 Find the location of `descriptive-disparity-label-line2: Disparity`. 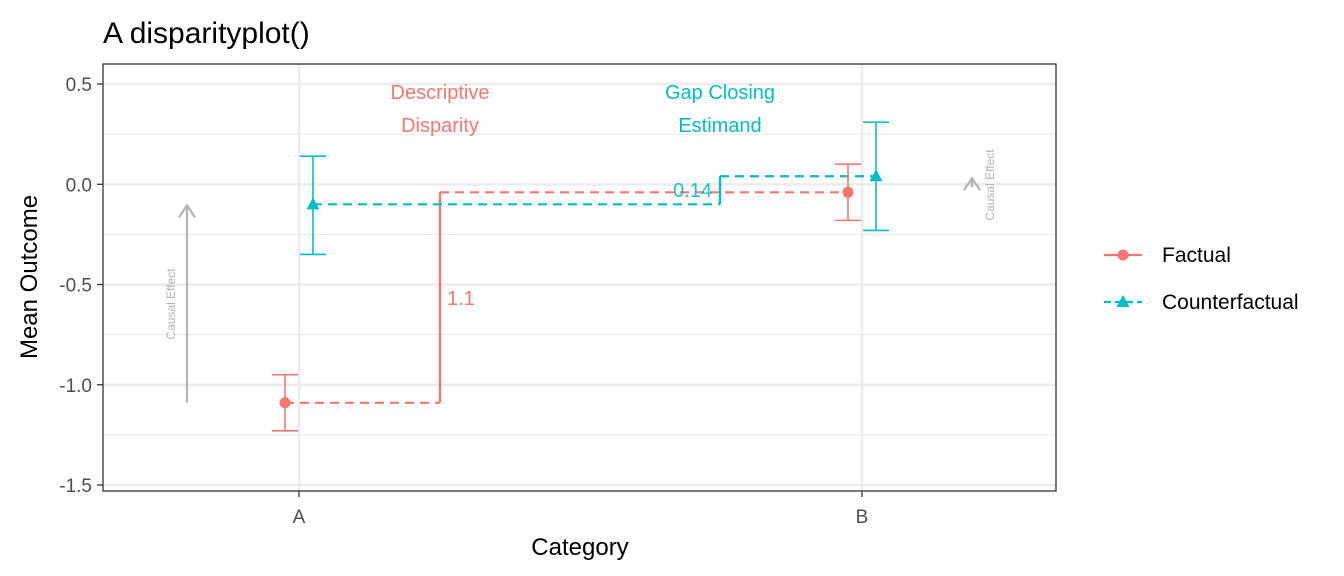

descriptive-disparity-label-line2: Disparity is located at coordinates (440, 126).